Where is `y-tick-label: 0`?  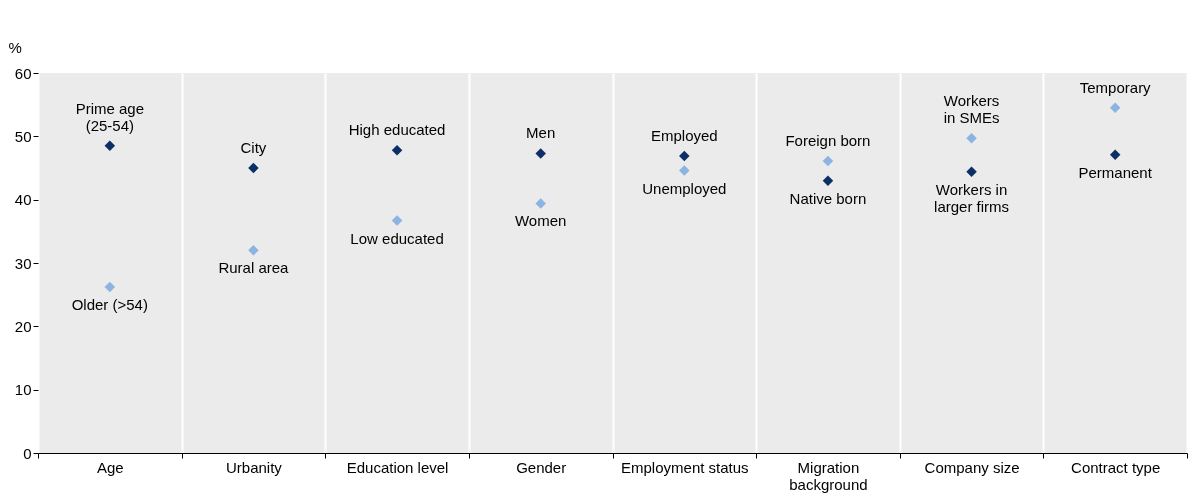 y-tick-label: 0 is located at coordinates (27, 453).